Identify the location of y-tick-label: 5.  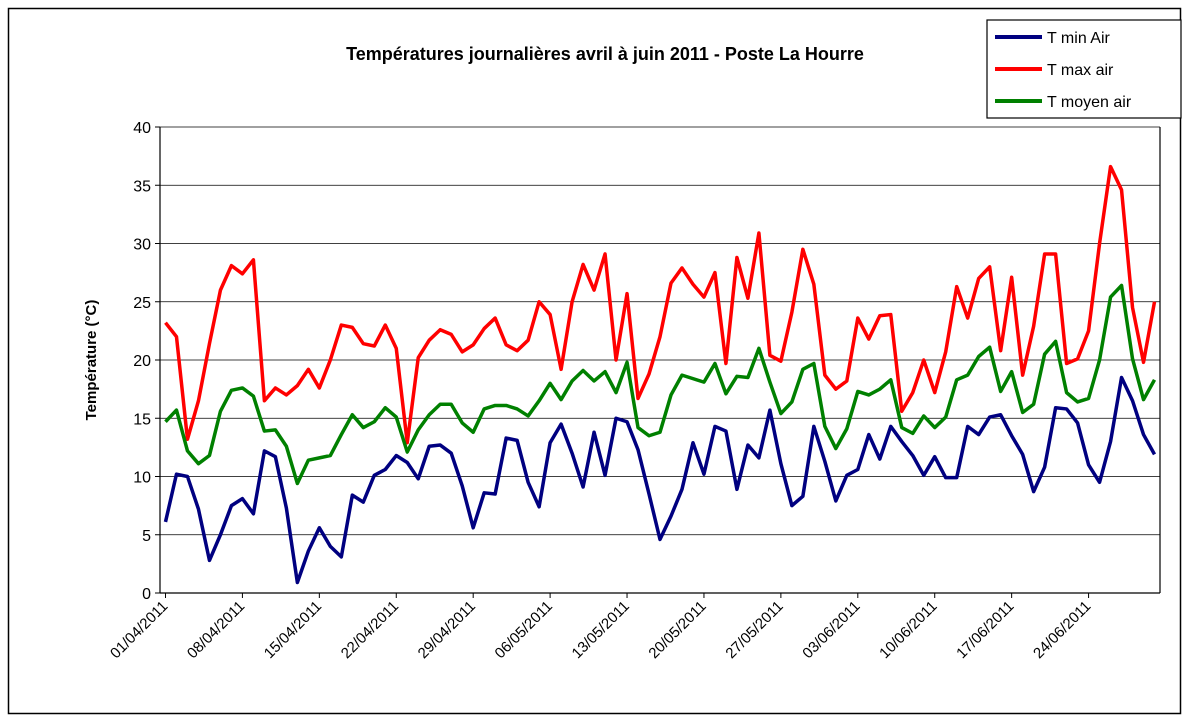
(146, 536).